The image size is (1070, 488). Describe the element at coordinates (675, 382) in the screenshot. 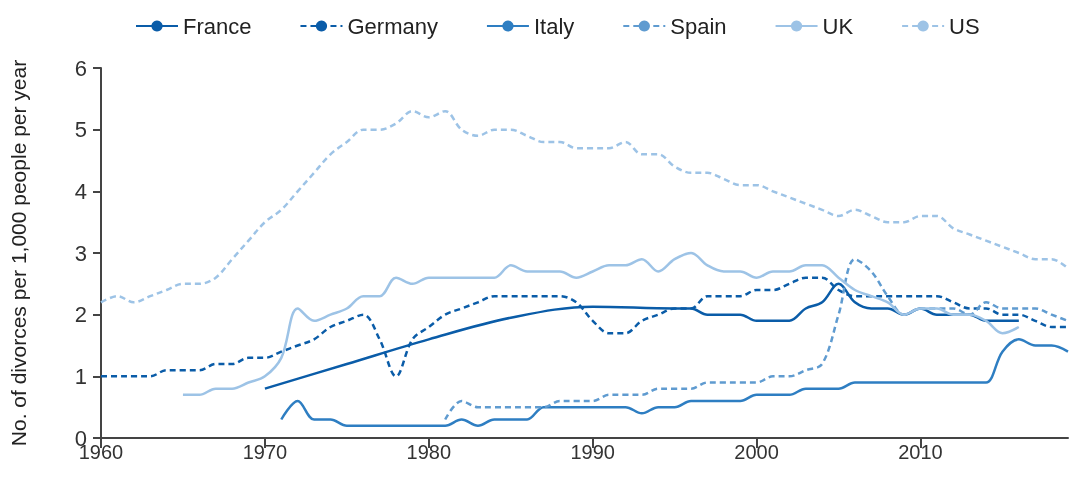

I see `line-series` at that location.